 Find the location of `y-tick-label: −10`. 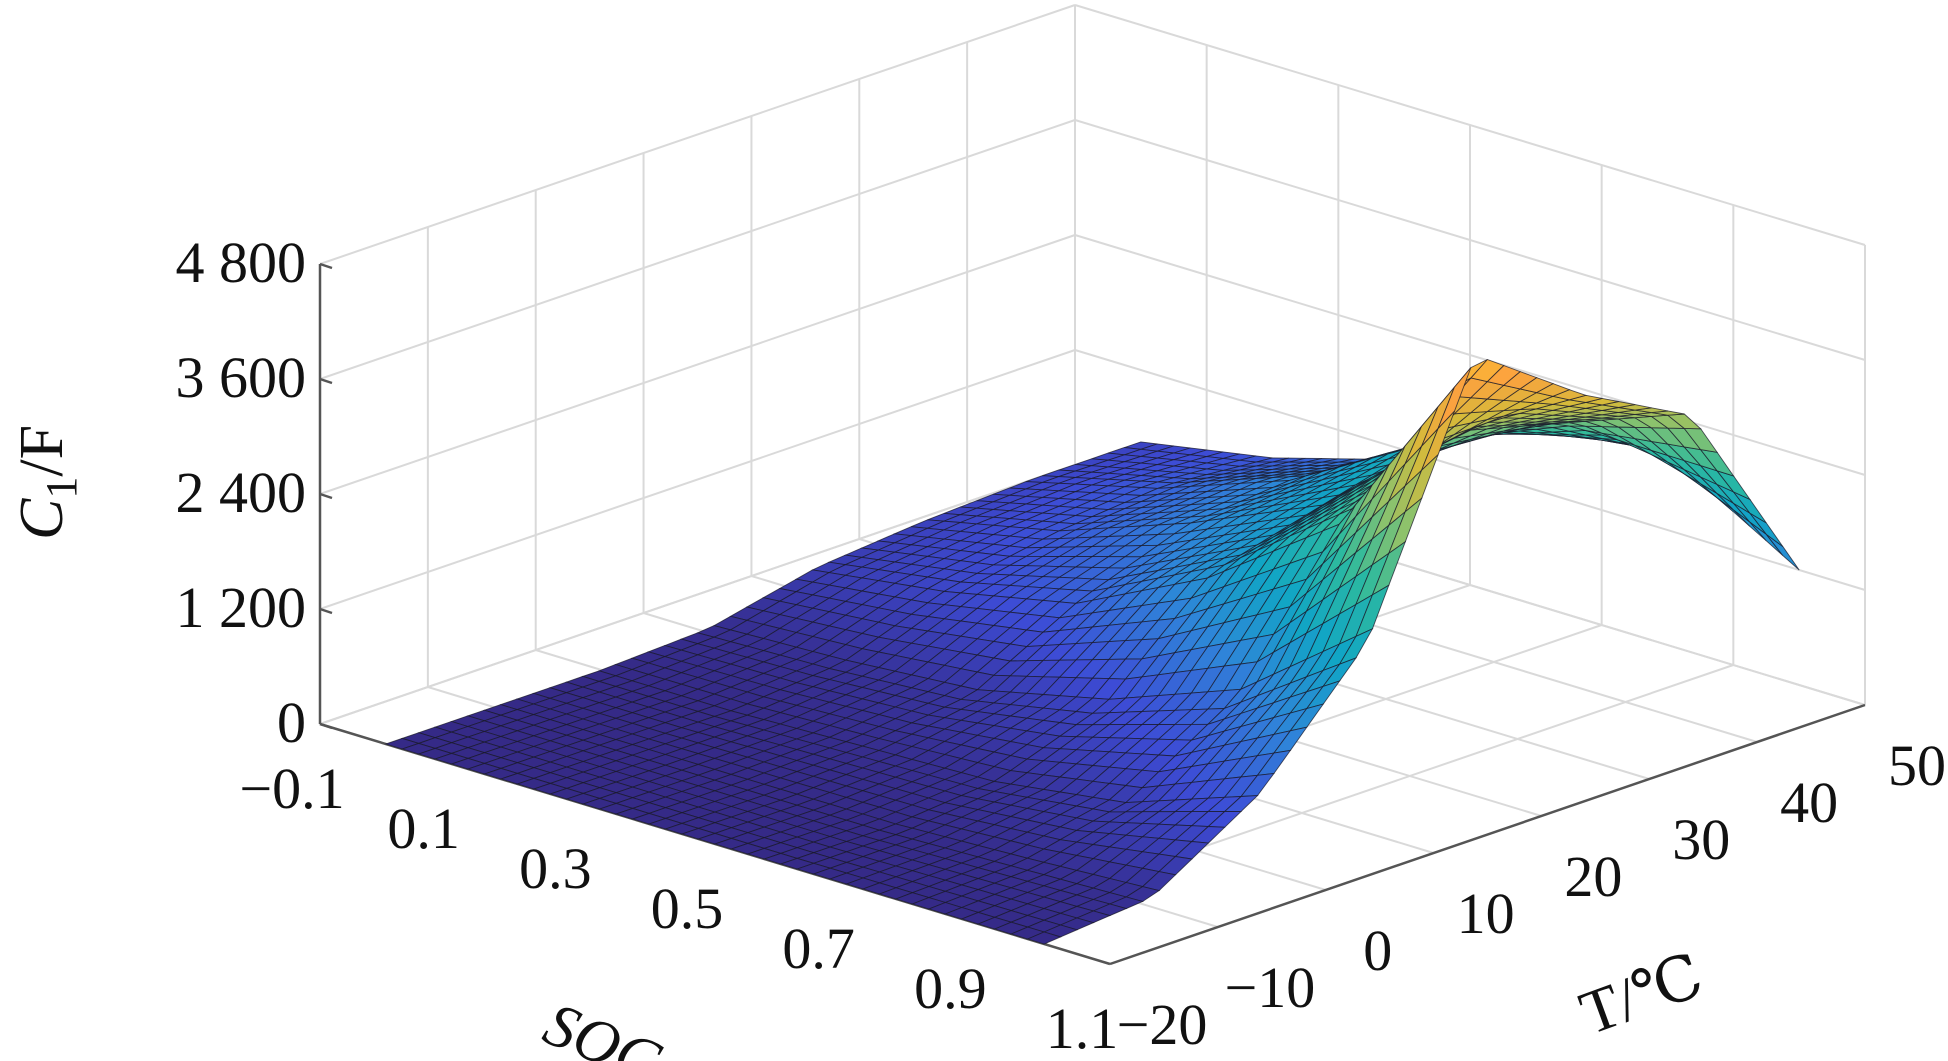

y-tick-label: −10 is located at coordinates (1269, 987).